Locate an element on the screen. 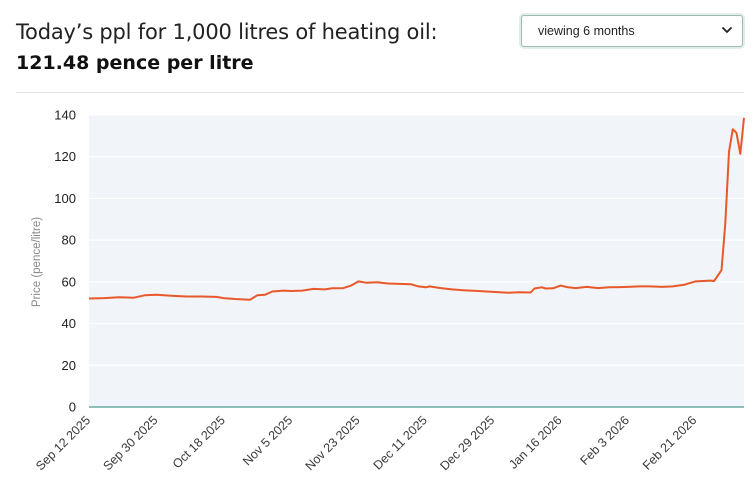  y-axis: 0 20 40 60 80 100 120 140 is located at coordinates (65, 261).